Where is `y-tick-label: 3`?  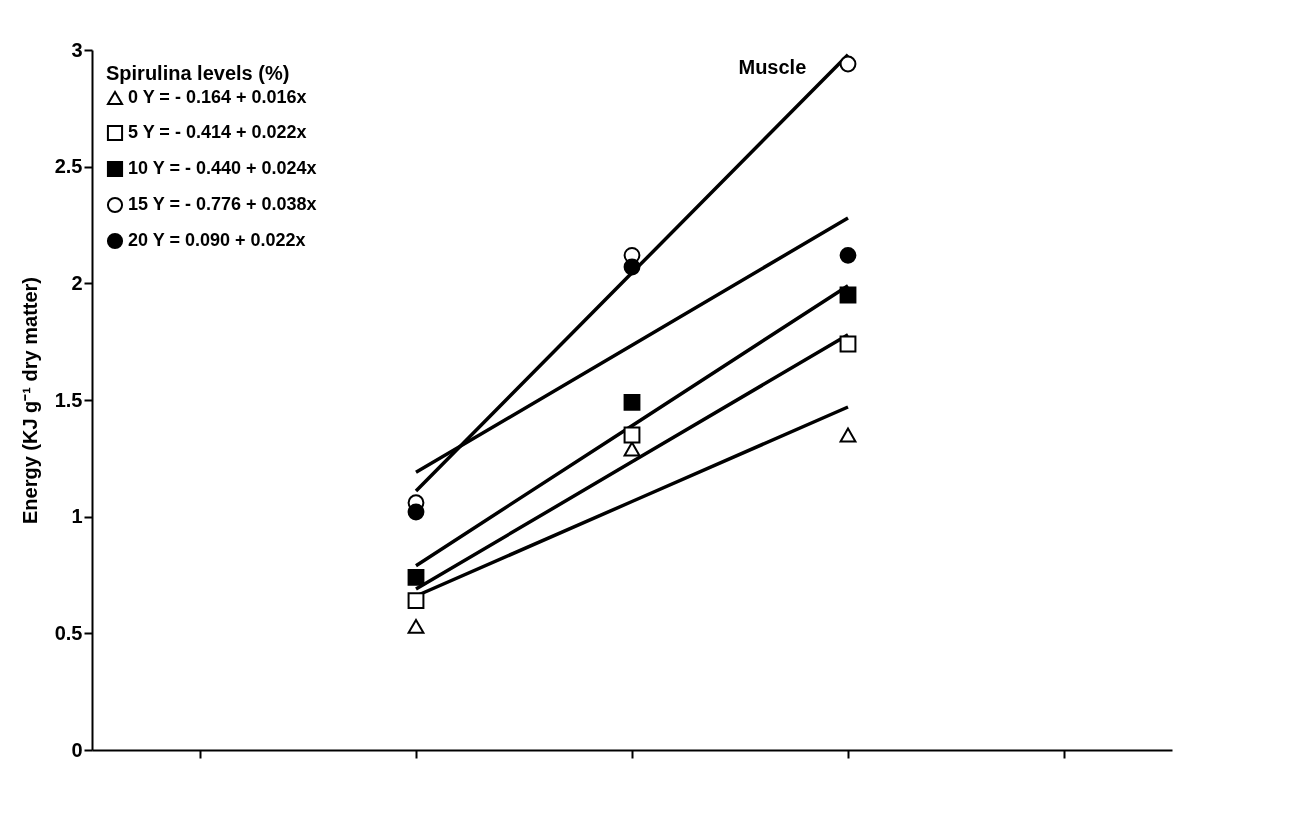 y-tick-label: 3 is located at coordinates (77, 49).